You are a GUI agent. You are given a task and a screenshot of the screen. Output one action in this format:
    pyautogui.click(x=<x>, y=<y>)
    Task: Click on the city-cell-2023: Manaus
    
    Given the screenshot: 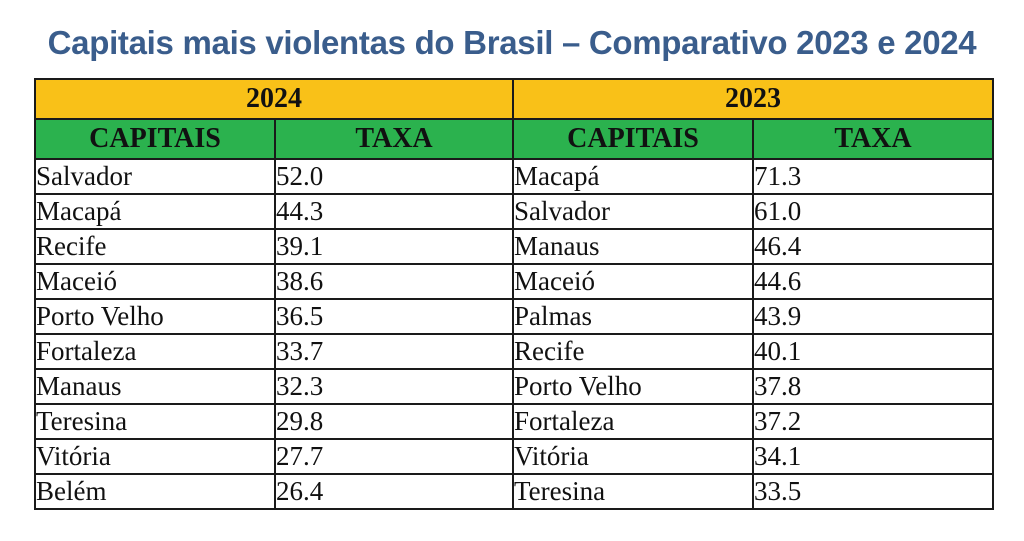 What is the action you would take?
    pyautogui.click(x=633, y=246)
    